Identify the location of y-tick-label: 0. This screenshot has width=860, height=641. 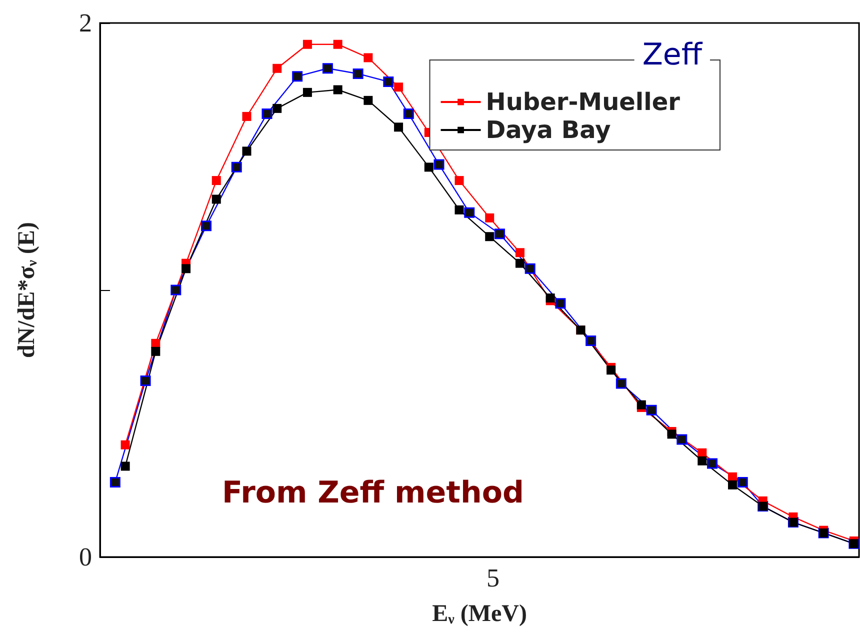
(85, 557).